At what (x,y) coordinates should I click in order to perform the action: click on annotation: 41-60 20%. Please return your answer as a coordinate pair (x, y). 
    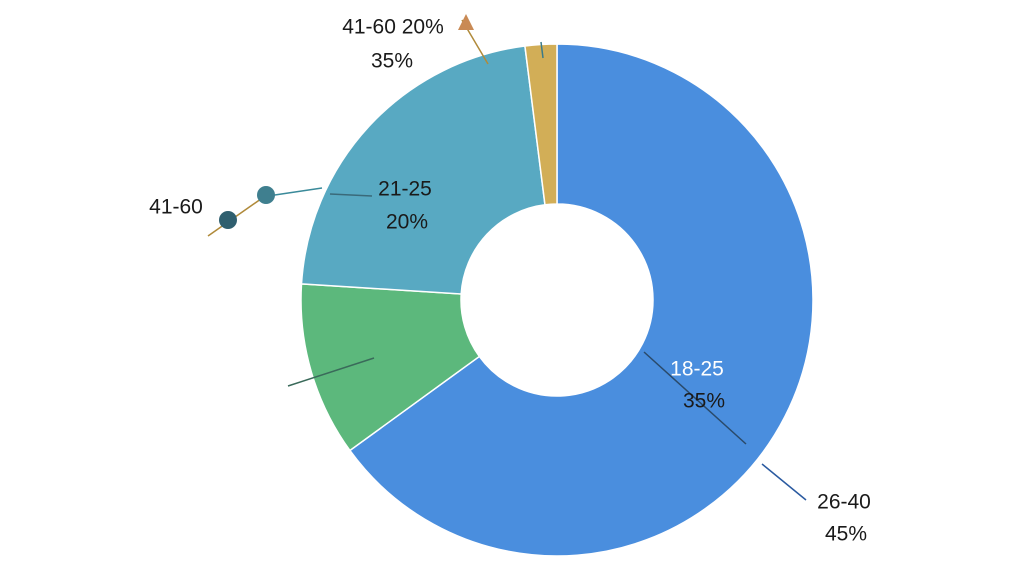
    Looking at the image, I should click on (393, 27).